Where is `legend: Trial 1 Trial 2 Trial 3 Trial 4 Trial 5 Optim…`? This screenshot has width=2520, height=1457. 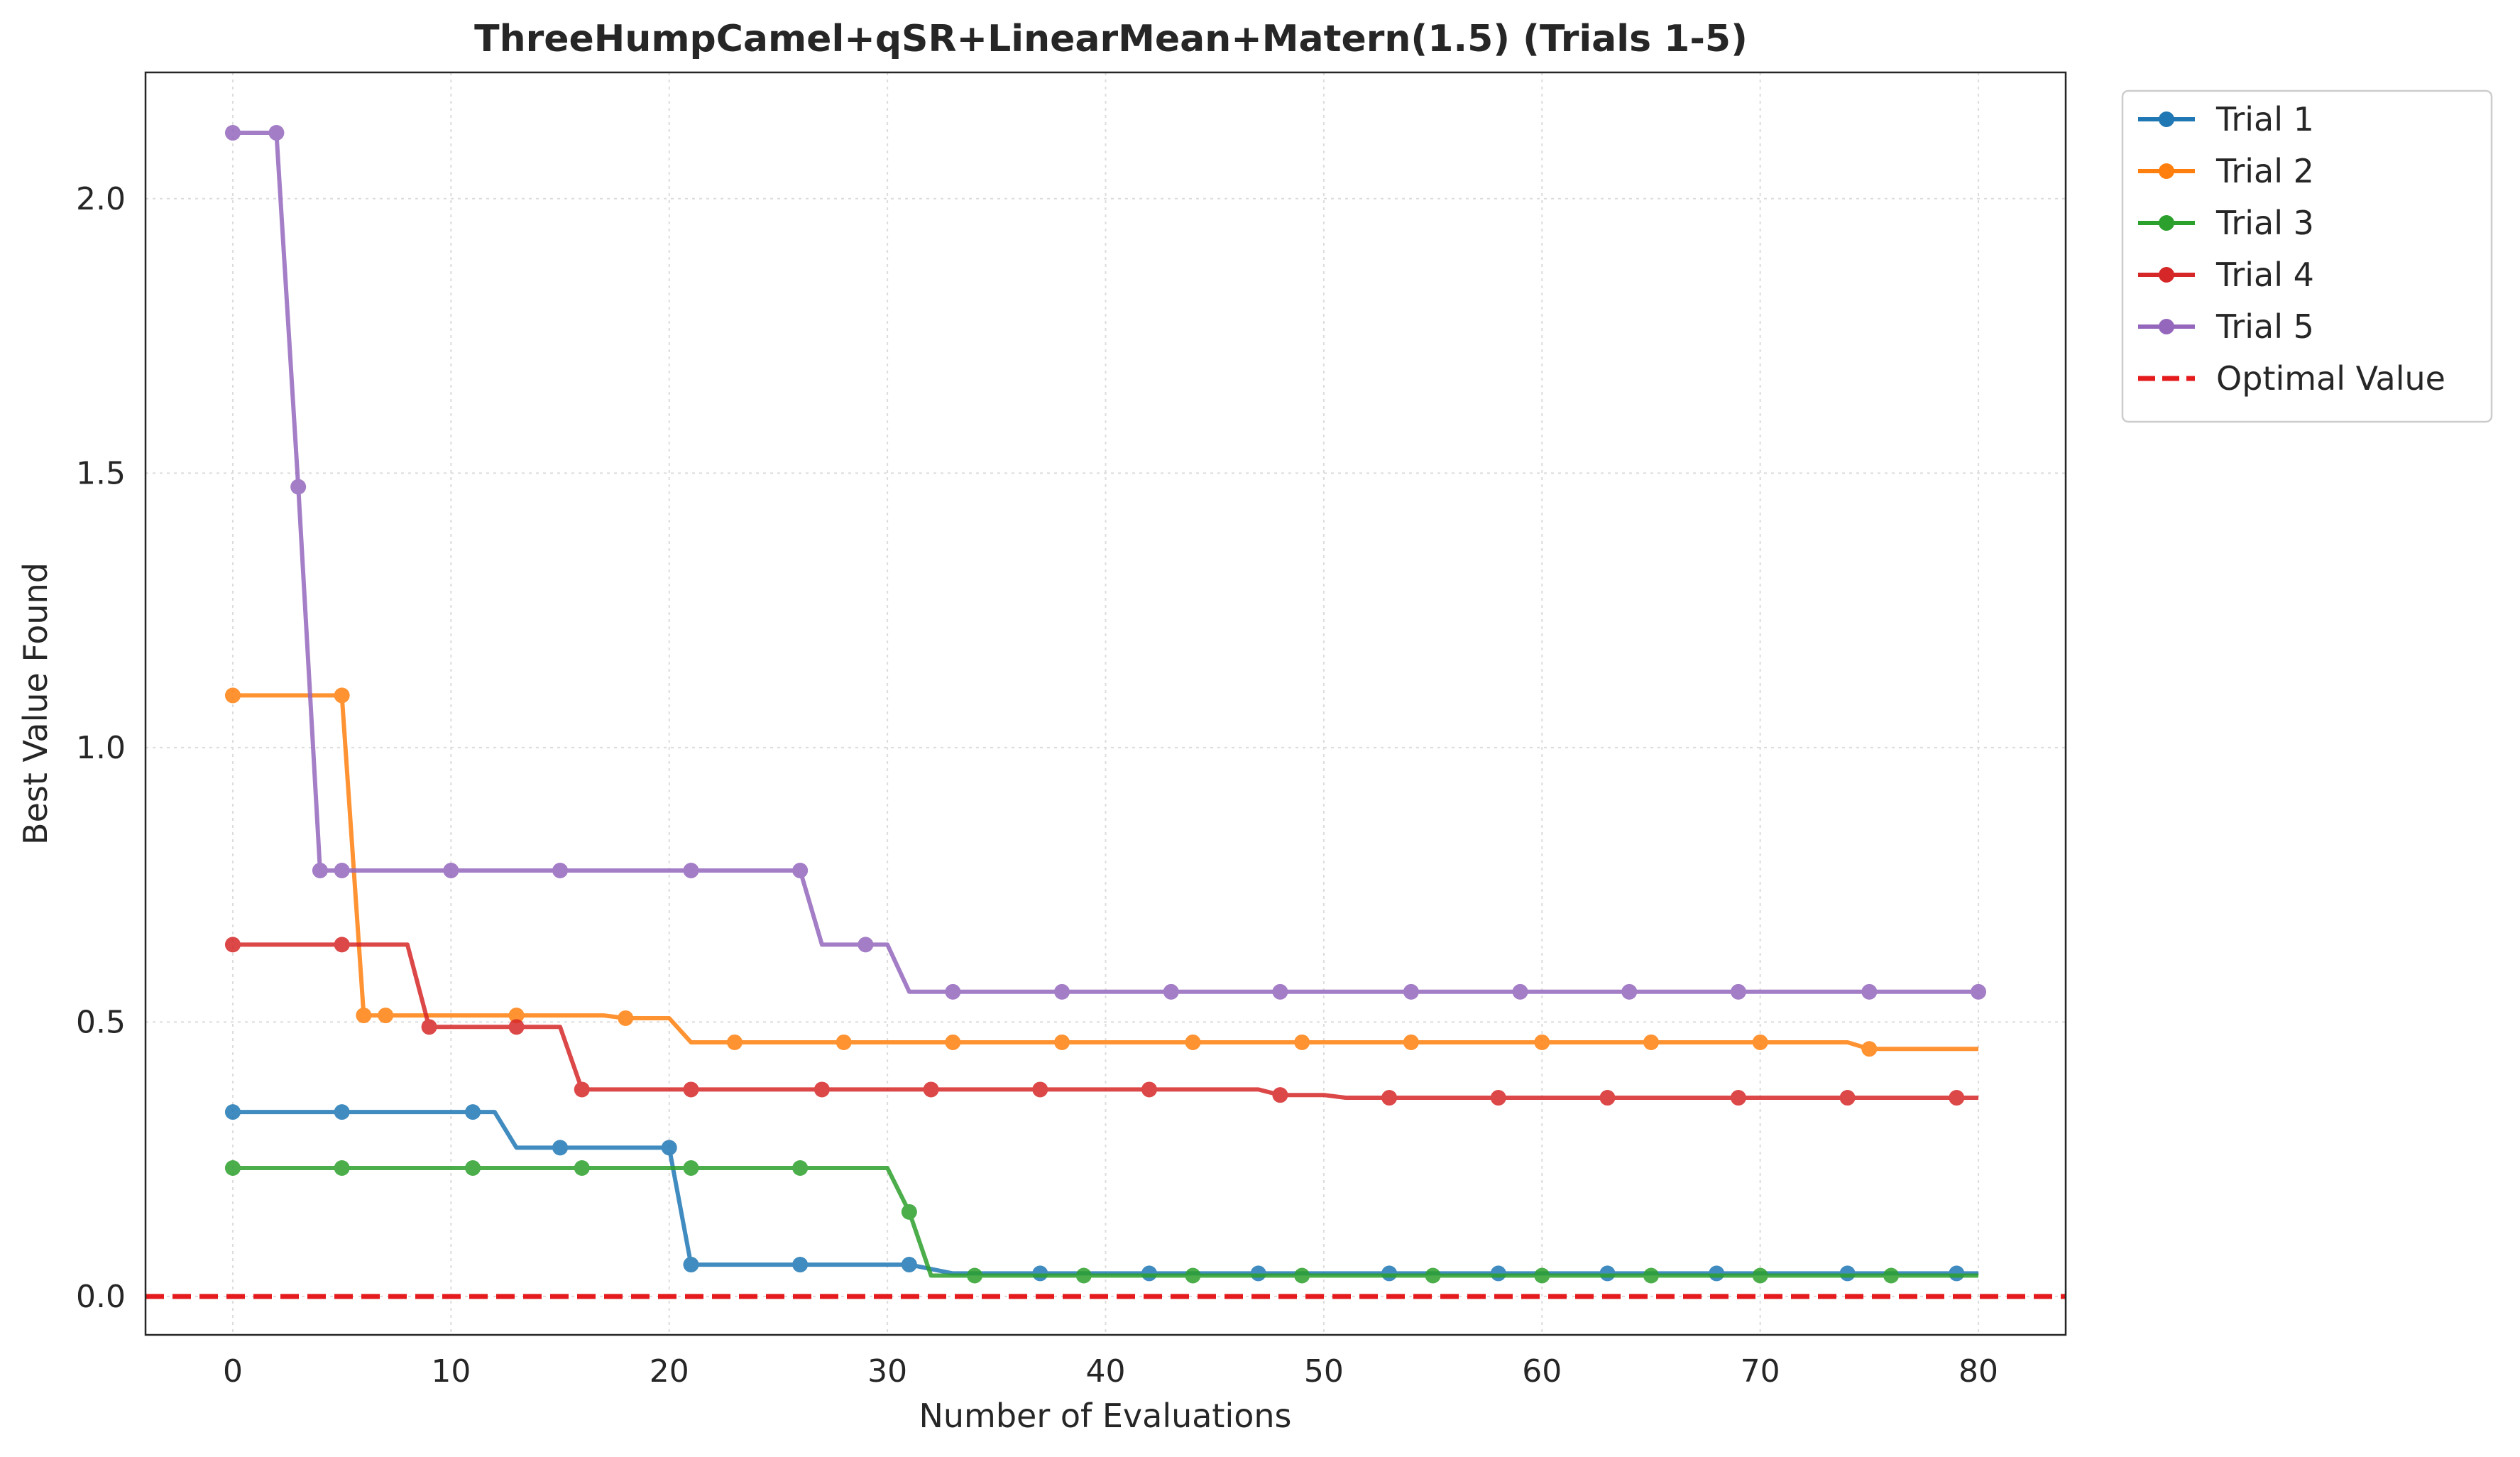
legend: Trial 1 Trial 2 Trial 3 Trial 4 Trial 5 Optim… is located at coordinates (2307, 256).